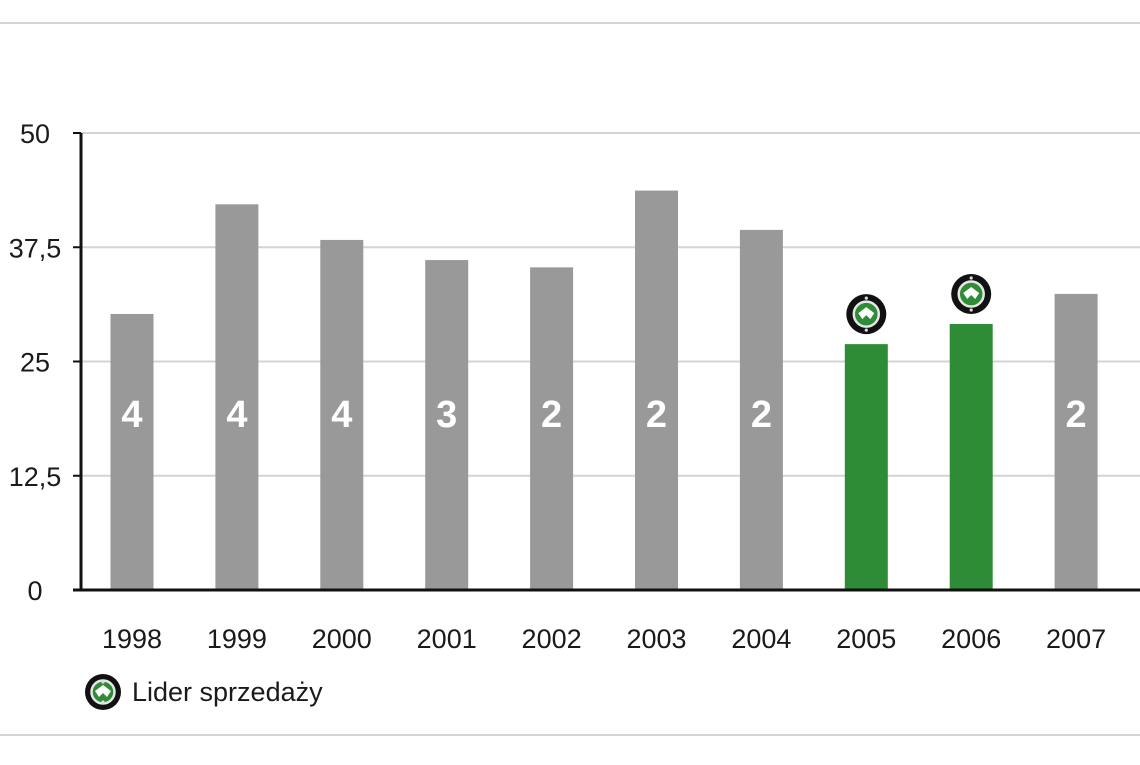  I want to click on x-tick-label: 2003, so click(656, 639).